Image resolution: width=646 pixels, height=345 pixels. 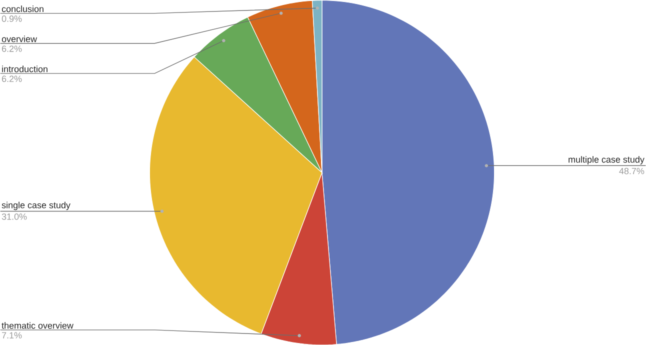 I want to click on slice-label: overview, so click(x=20, y=38).